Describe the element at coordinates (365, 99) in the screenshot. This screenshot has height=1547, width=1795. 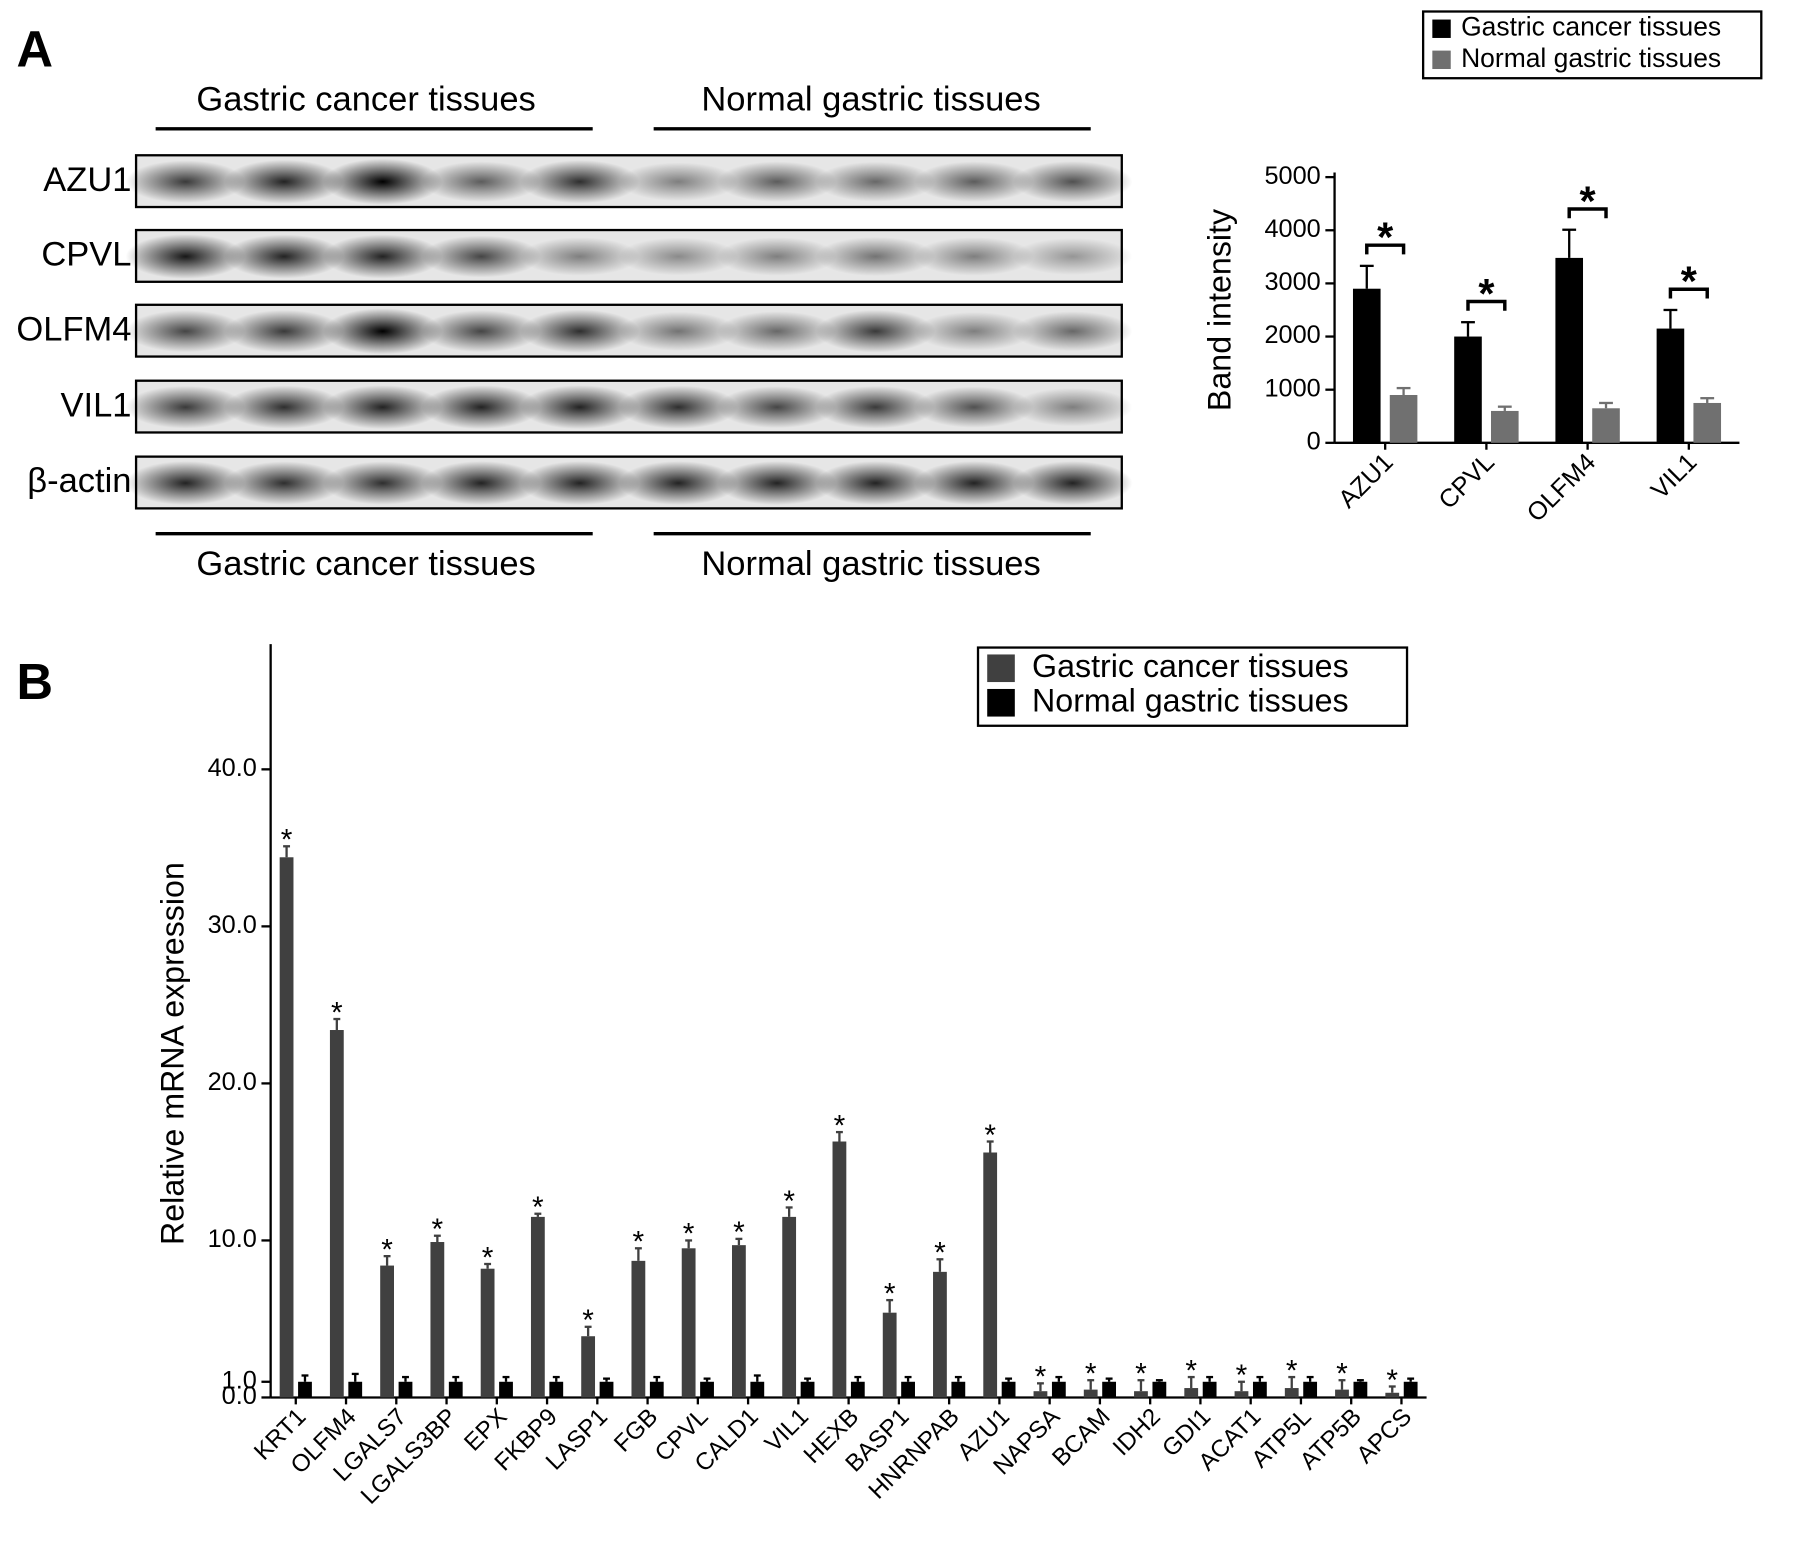
I see `group-label: Gastric cancer tissues` at that location.